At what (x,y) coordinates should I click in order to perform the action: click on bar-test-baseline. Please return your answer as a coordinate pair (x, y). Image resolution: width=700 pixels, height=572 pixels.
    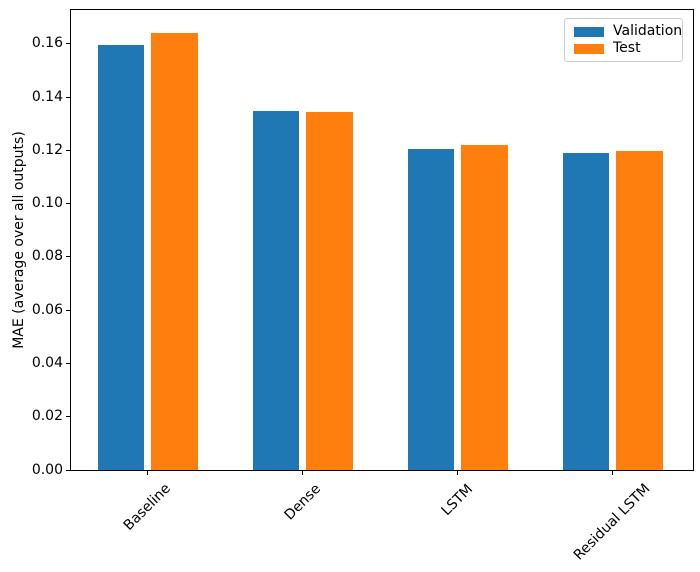
    Looking at the image, I should click on (174, 251).